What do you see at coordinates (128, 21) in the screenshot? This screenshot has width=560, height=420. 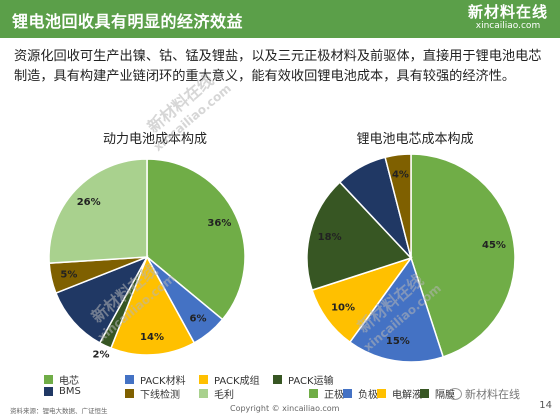 I see `slide-title: 锂电池回收具有明显的经济效益` at bounding box center [128, 21].